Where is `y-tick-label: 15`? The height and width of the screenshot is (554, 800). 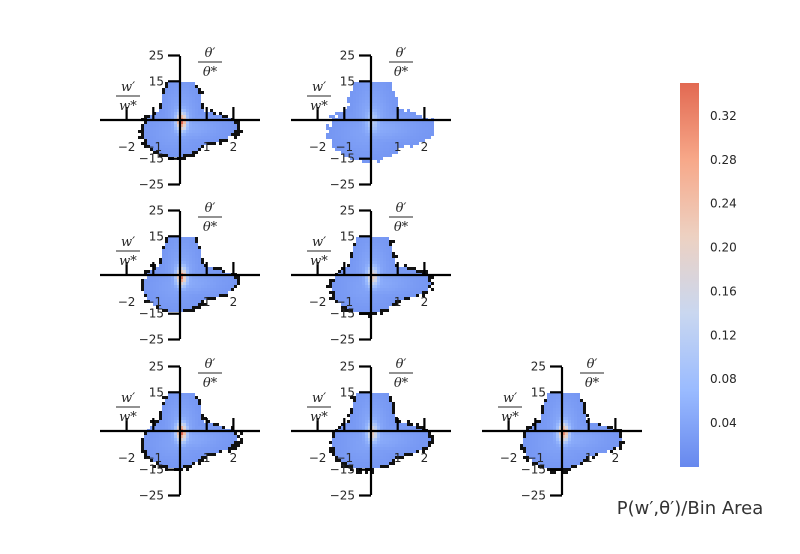
y-tick-label: 15 is located at coordinates (347, 81).